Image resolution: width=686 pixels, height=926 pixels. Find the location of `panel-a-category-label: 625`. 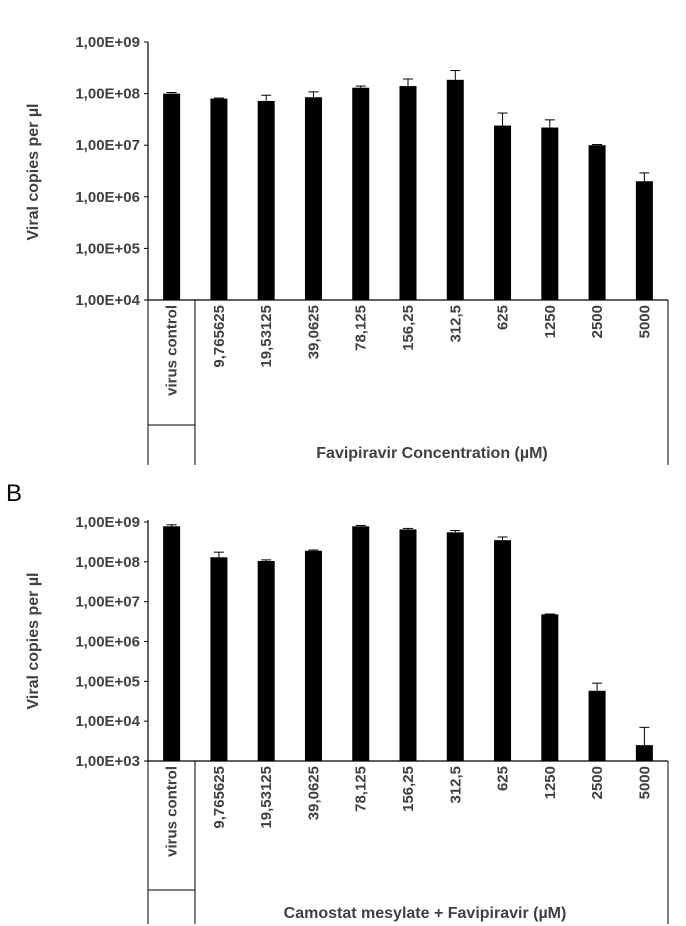

panel-a-category-label: 625 is located at coordinates (503, 317).